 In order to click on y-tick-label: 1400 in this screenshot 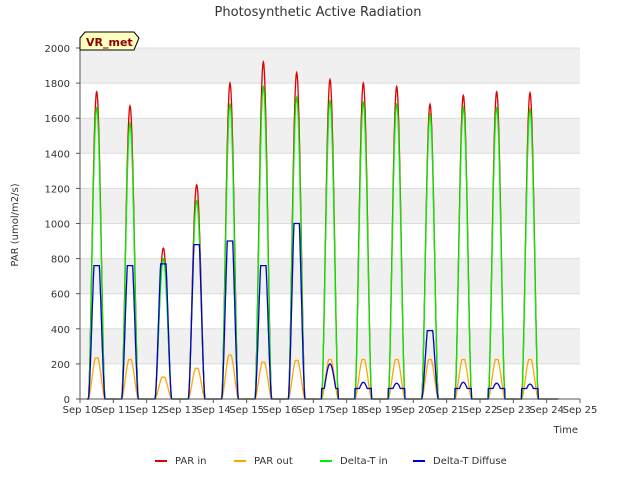, I will do `click(57, 154)`.